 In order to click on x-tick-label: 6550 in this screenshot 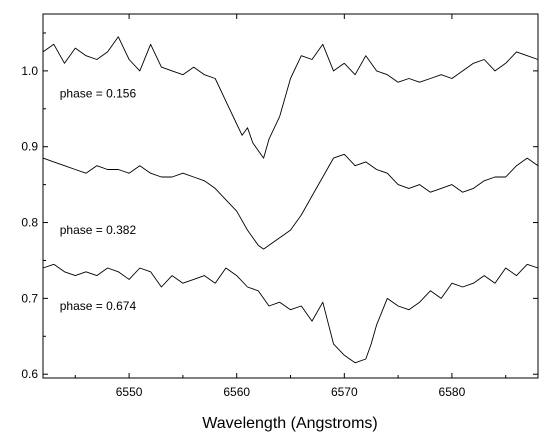, I will do `click(129, 392)`.